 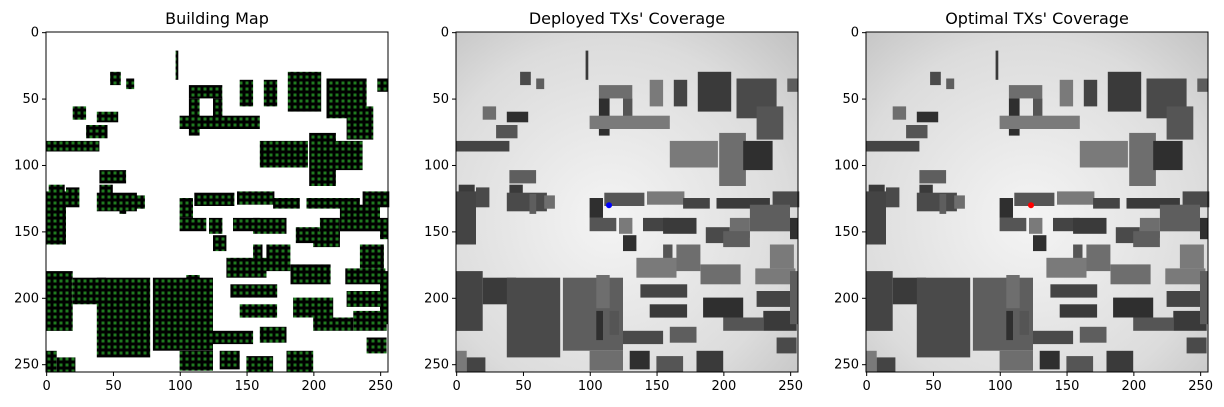 What do you see at coordinates (113, 386) in the screenshot?
I see `x-tick-label: 50` at bounding box center [113, 386].